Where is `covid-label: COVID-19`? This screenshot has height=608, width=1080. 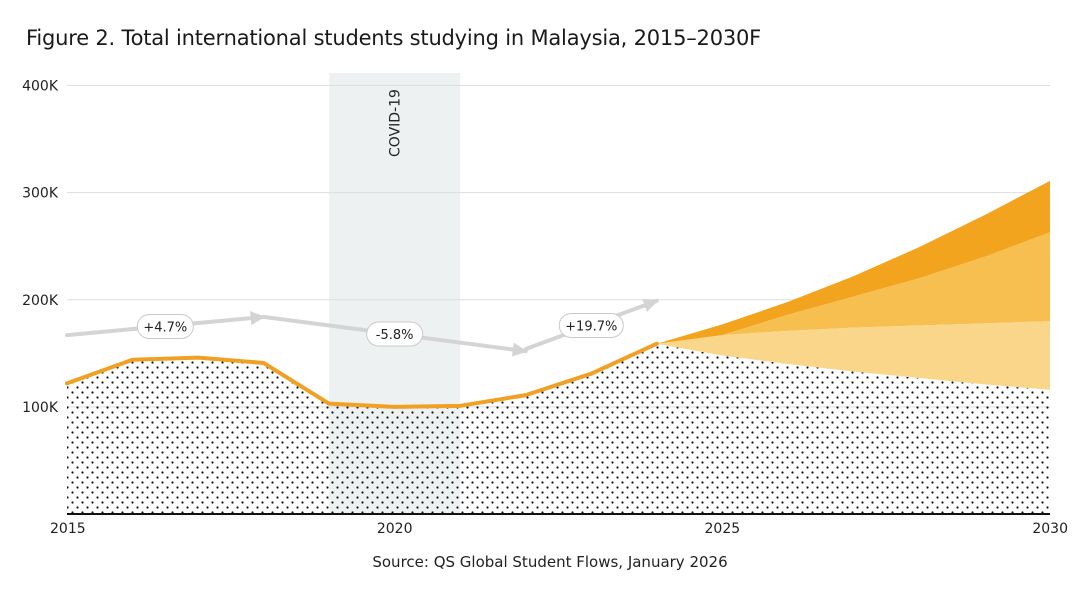
covid-label: COVID-19 is located at coordinates (396, 123).